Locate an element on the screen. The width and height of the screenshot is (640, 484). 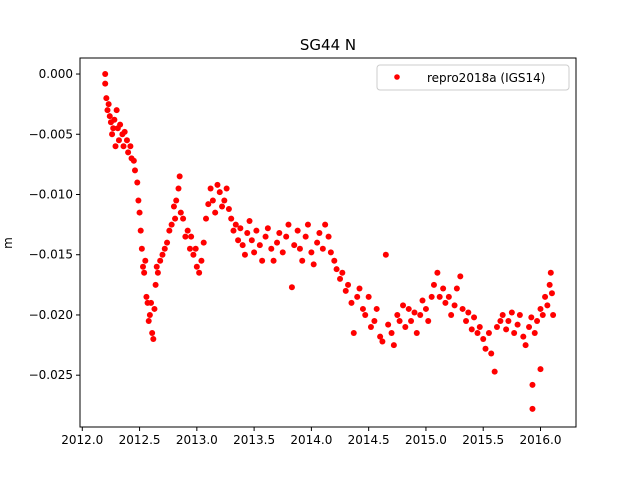
legend-marker is located at coordinates (397, 77).